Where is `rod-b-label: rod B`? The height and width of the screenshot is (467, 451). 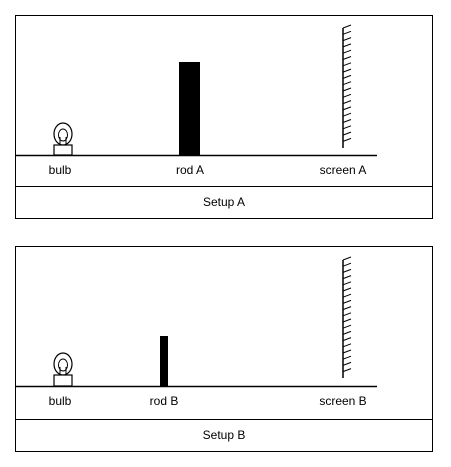 rod-b-label: rod B is located at coordinates (164, 401).